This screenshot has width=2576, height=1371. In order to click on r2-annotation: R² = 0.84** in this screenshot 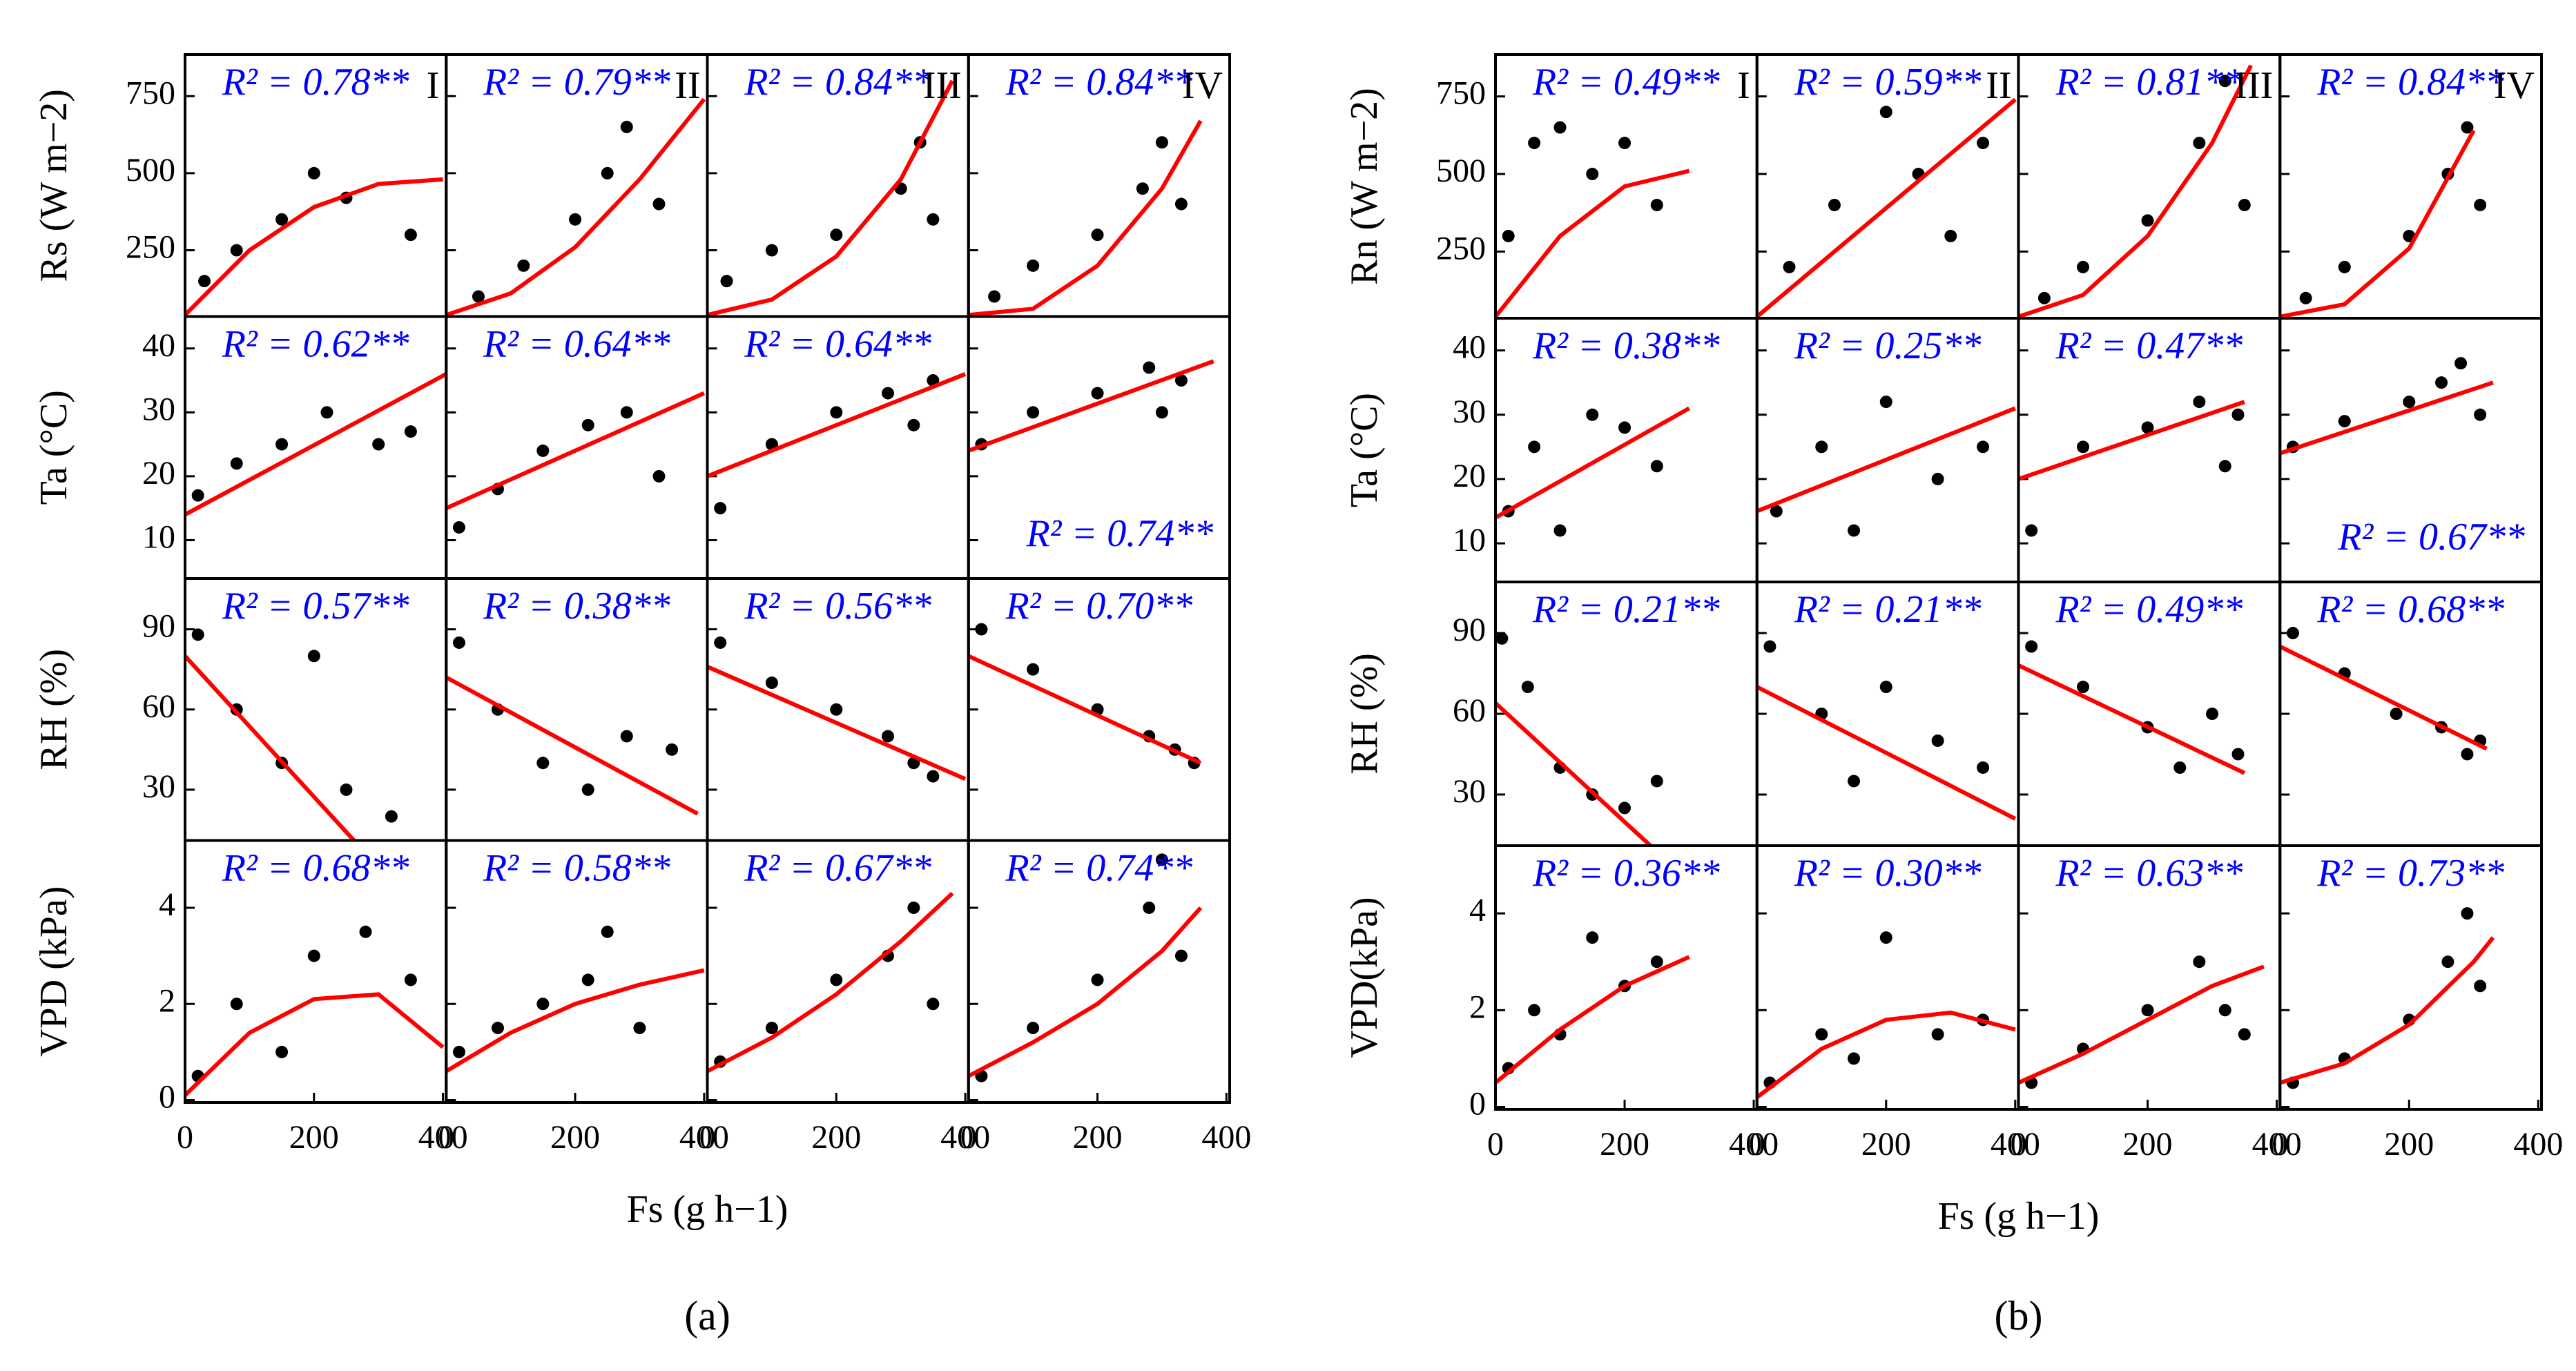, I will do `click(838, 82)`.